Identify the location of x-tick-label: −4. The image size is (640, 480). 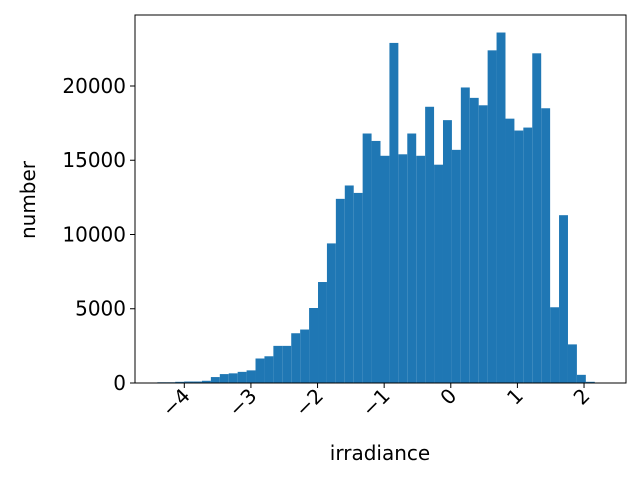
(176, 403).